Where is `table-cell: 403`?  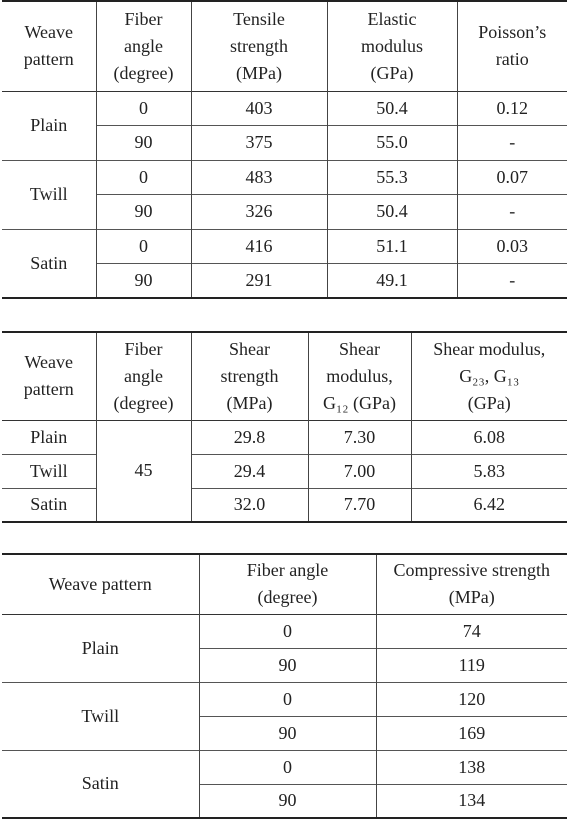
table-cell: 403 is located at coordinates (258, 108).